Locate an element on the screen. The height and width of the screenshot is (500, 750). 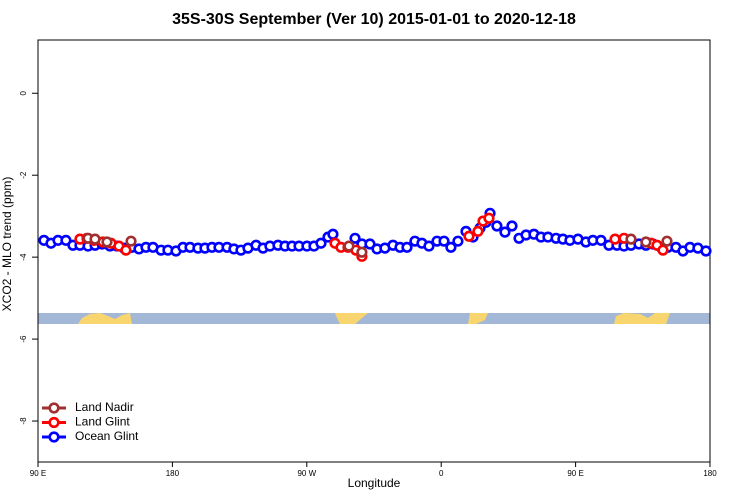
ocean-band is located at coordinates (374, 318).